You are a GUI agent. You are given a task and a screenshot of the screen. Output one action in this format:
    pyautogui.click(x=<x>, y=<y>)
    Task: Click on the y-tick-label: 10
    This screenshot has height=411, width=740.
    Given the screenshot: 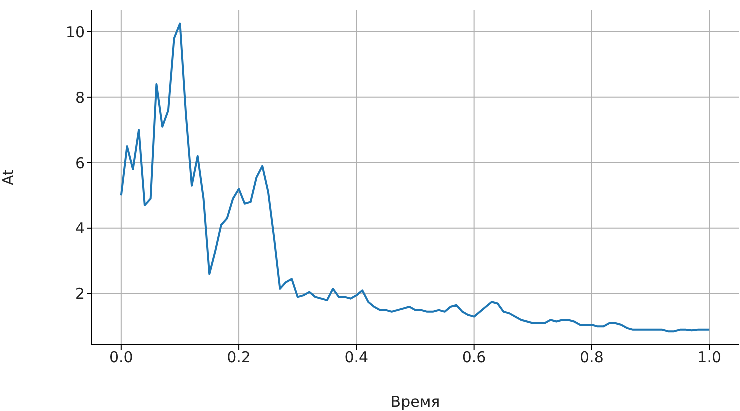 What is the action you would take?
    pyautogui.click(x=75, y=32)
    